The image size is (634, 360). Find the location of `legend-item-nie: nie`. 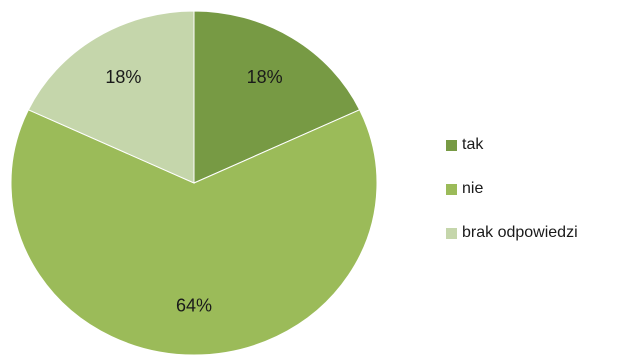

legend-item-nie: nie is located at coordinates (539, 189).